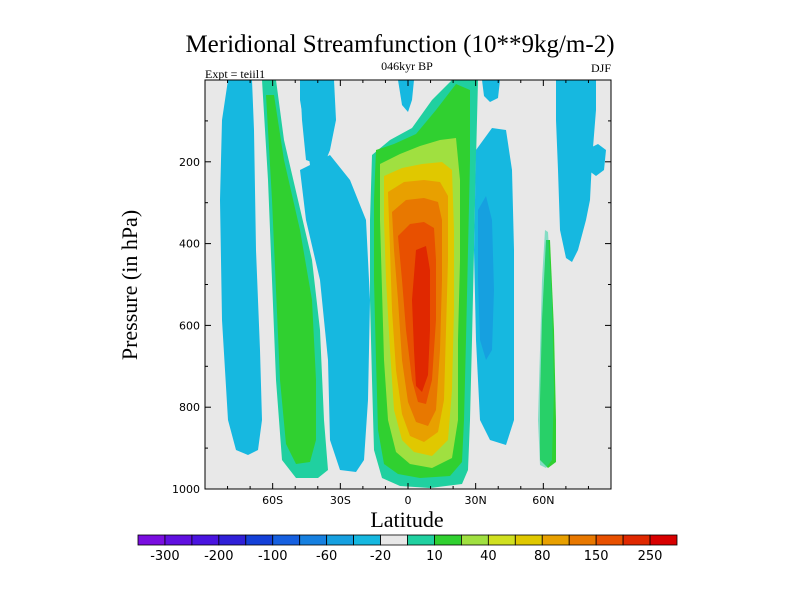 This screenshot has width=800, height=604. What do you see at coordinates (650, 556) in the screenshot?
I see `colorbar-label: 250` at bounding box center [650, 556].